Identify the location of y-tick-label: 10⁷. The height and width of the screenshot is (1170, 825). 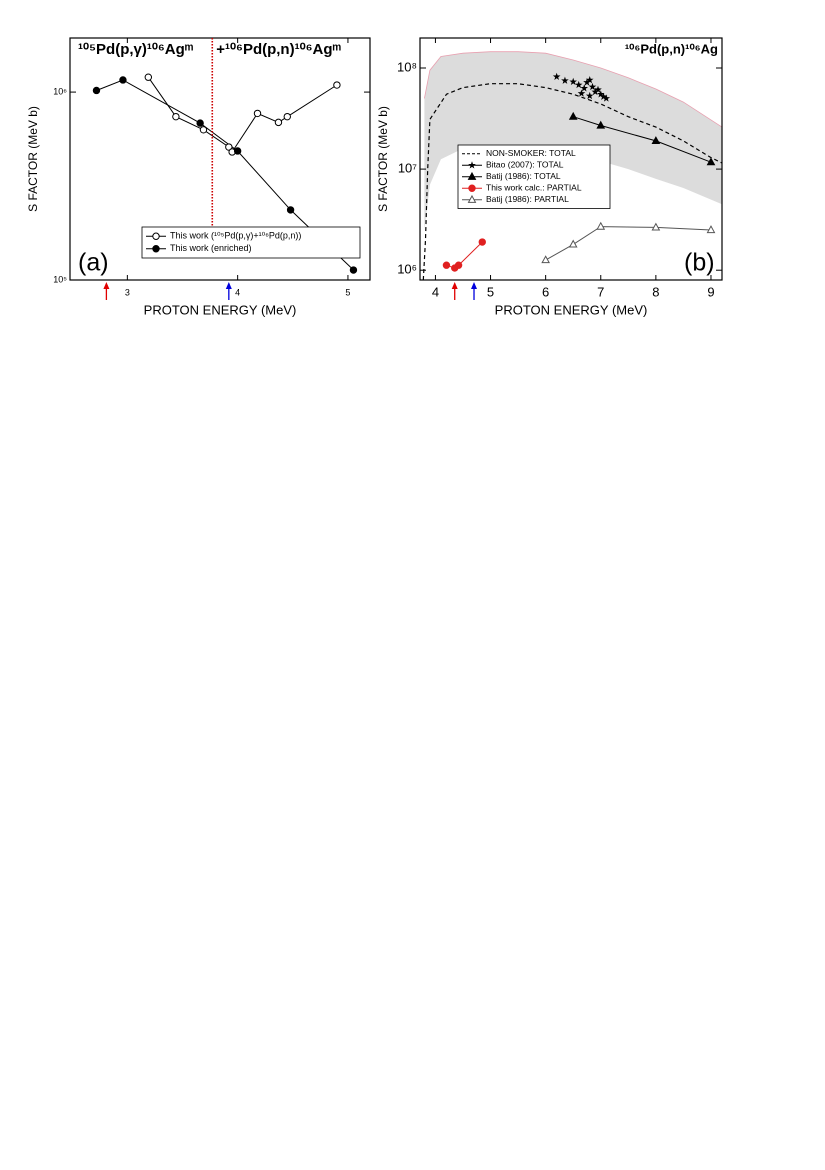
(407, 168).